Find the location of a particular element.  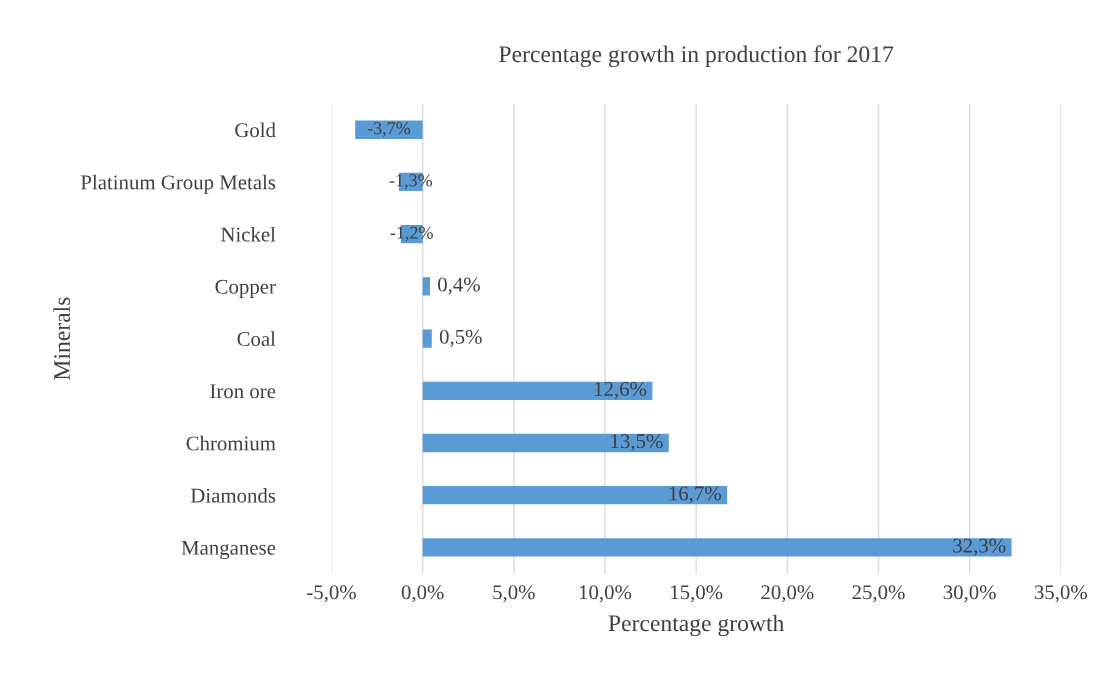

y-tick-label: Iron ore is located at coordinates (243, 391).